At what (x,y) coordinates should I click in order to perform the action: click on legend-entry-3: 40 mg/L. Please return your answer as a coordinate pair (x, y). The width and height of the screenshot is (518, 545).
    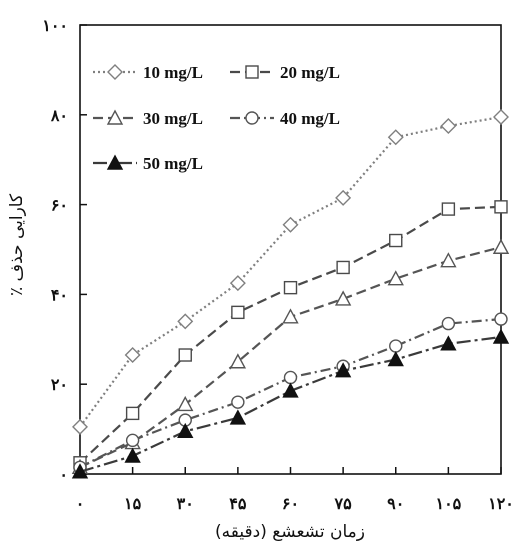
    Looking at the image, I should click on (285, 118).